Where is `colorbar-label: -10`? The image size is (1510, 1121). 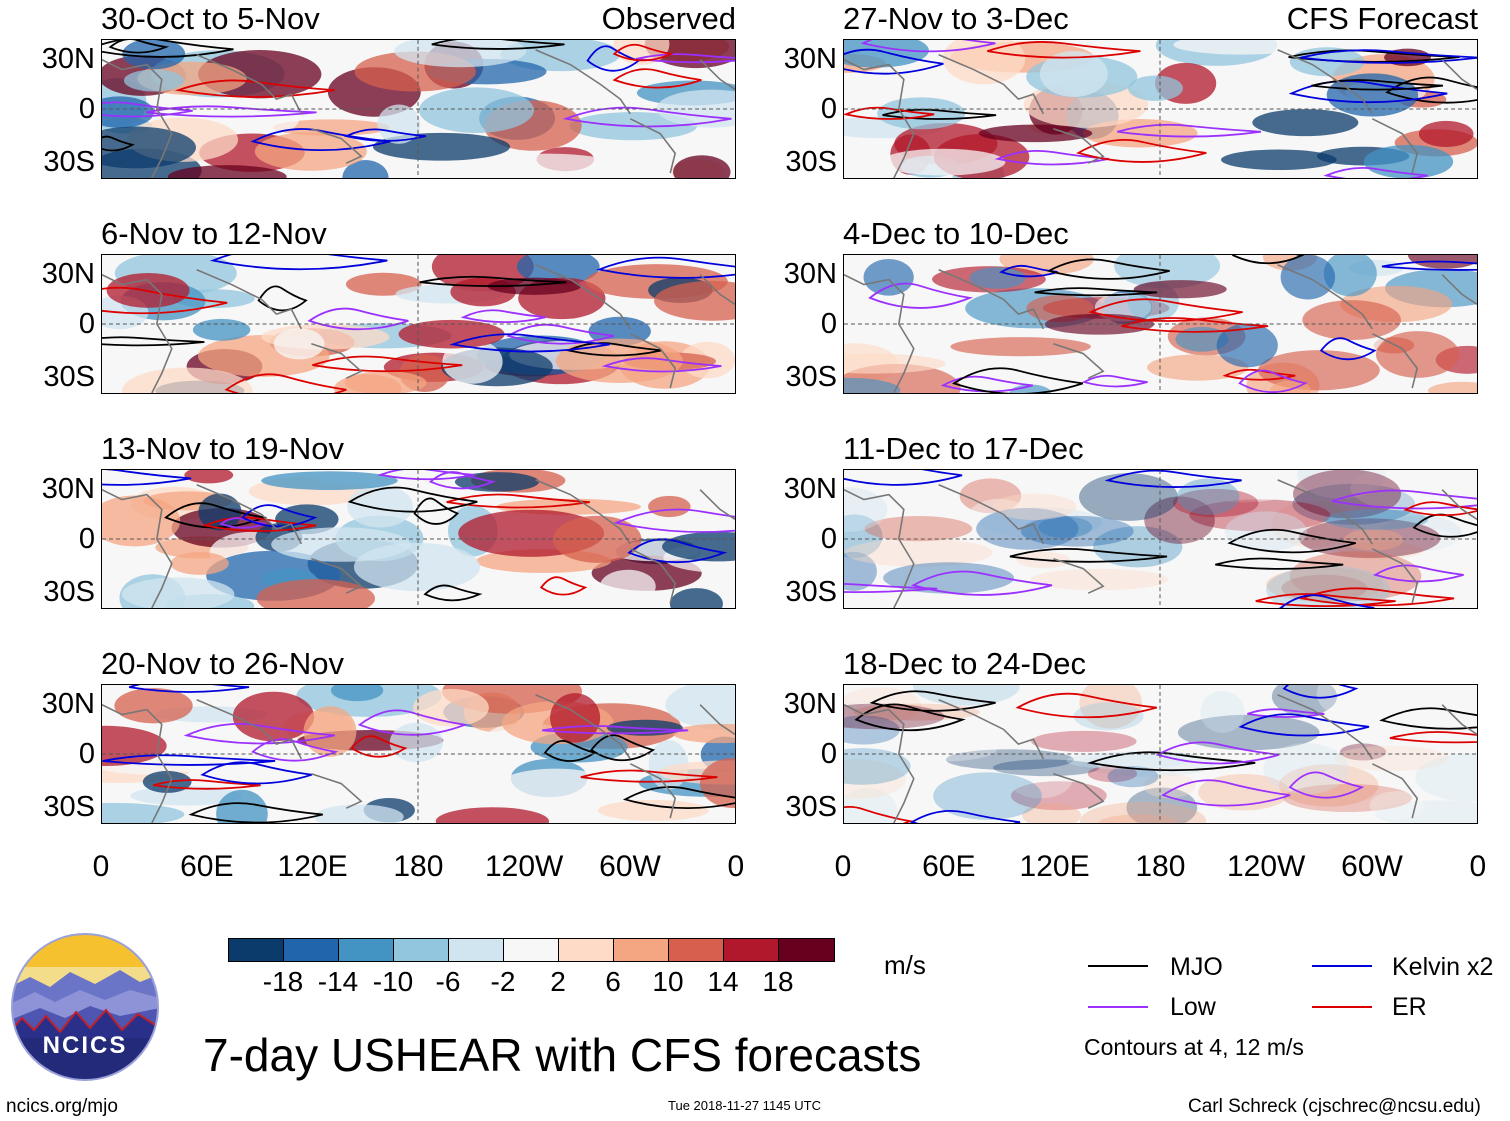 colorbar-label: -10 is located at coordinates (393, 981).